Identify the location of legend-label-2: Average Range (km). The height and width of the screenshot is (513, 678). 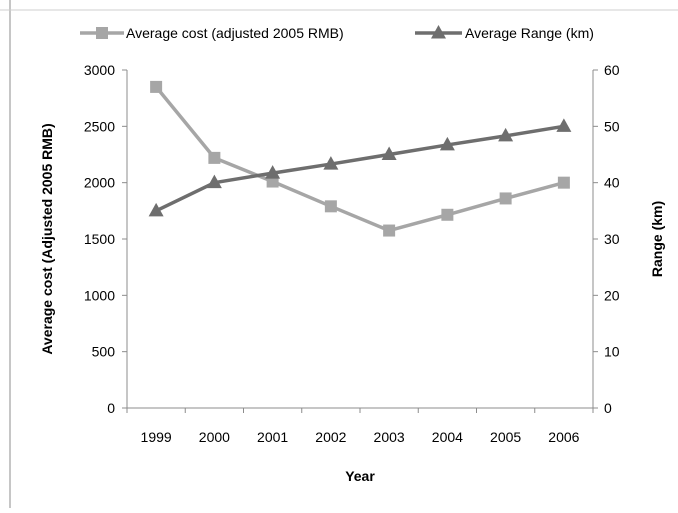
(529, 33).